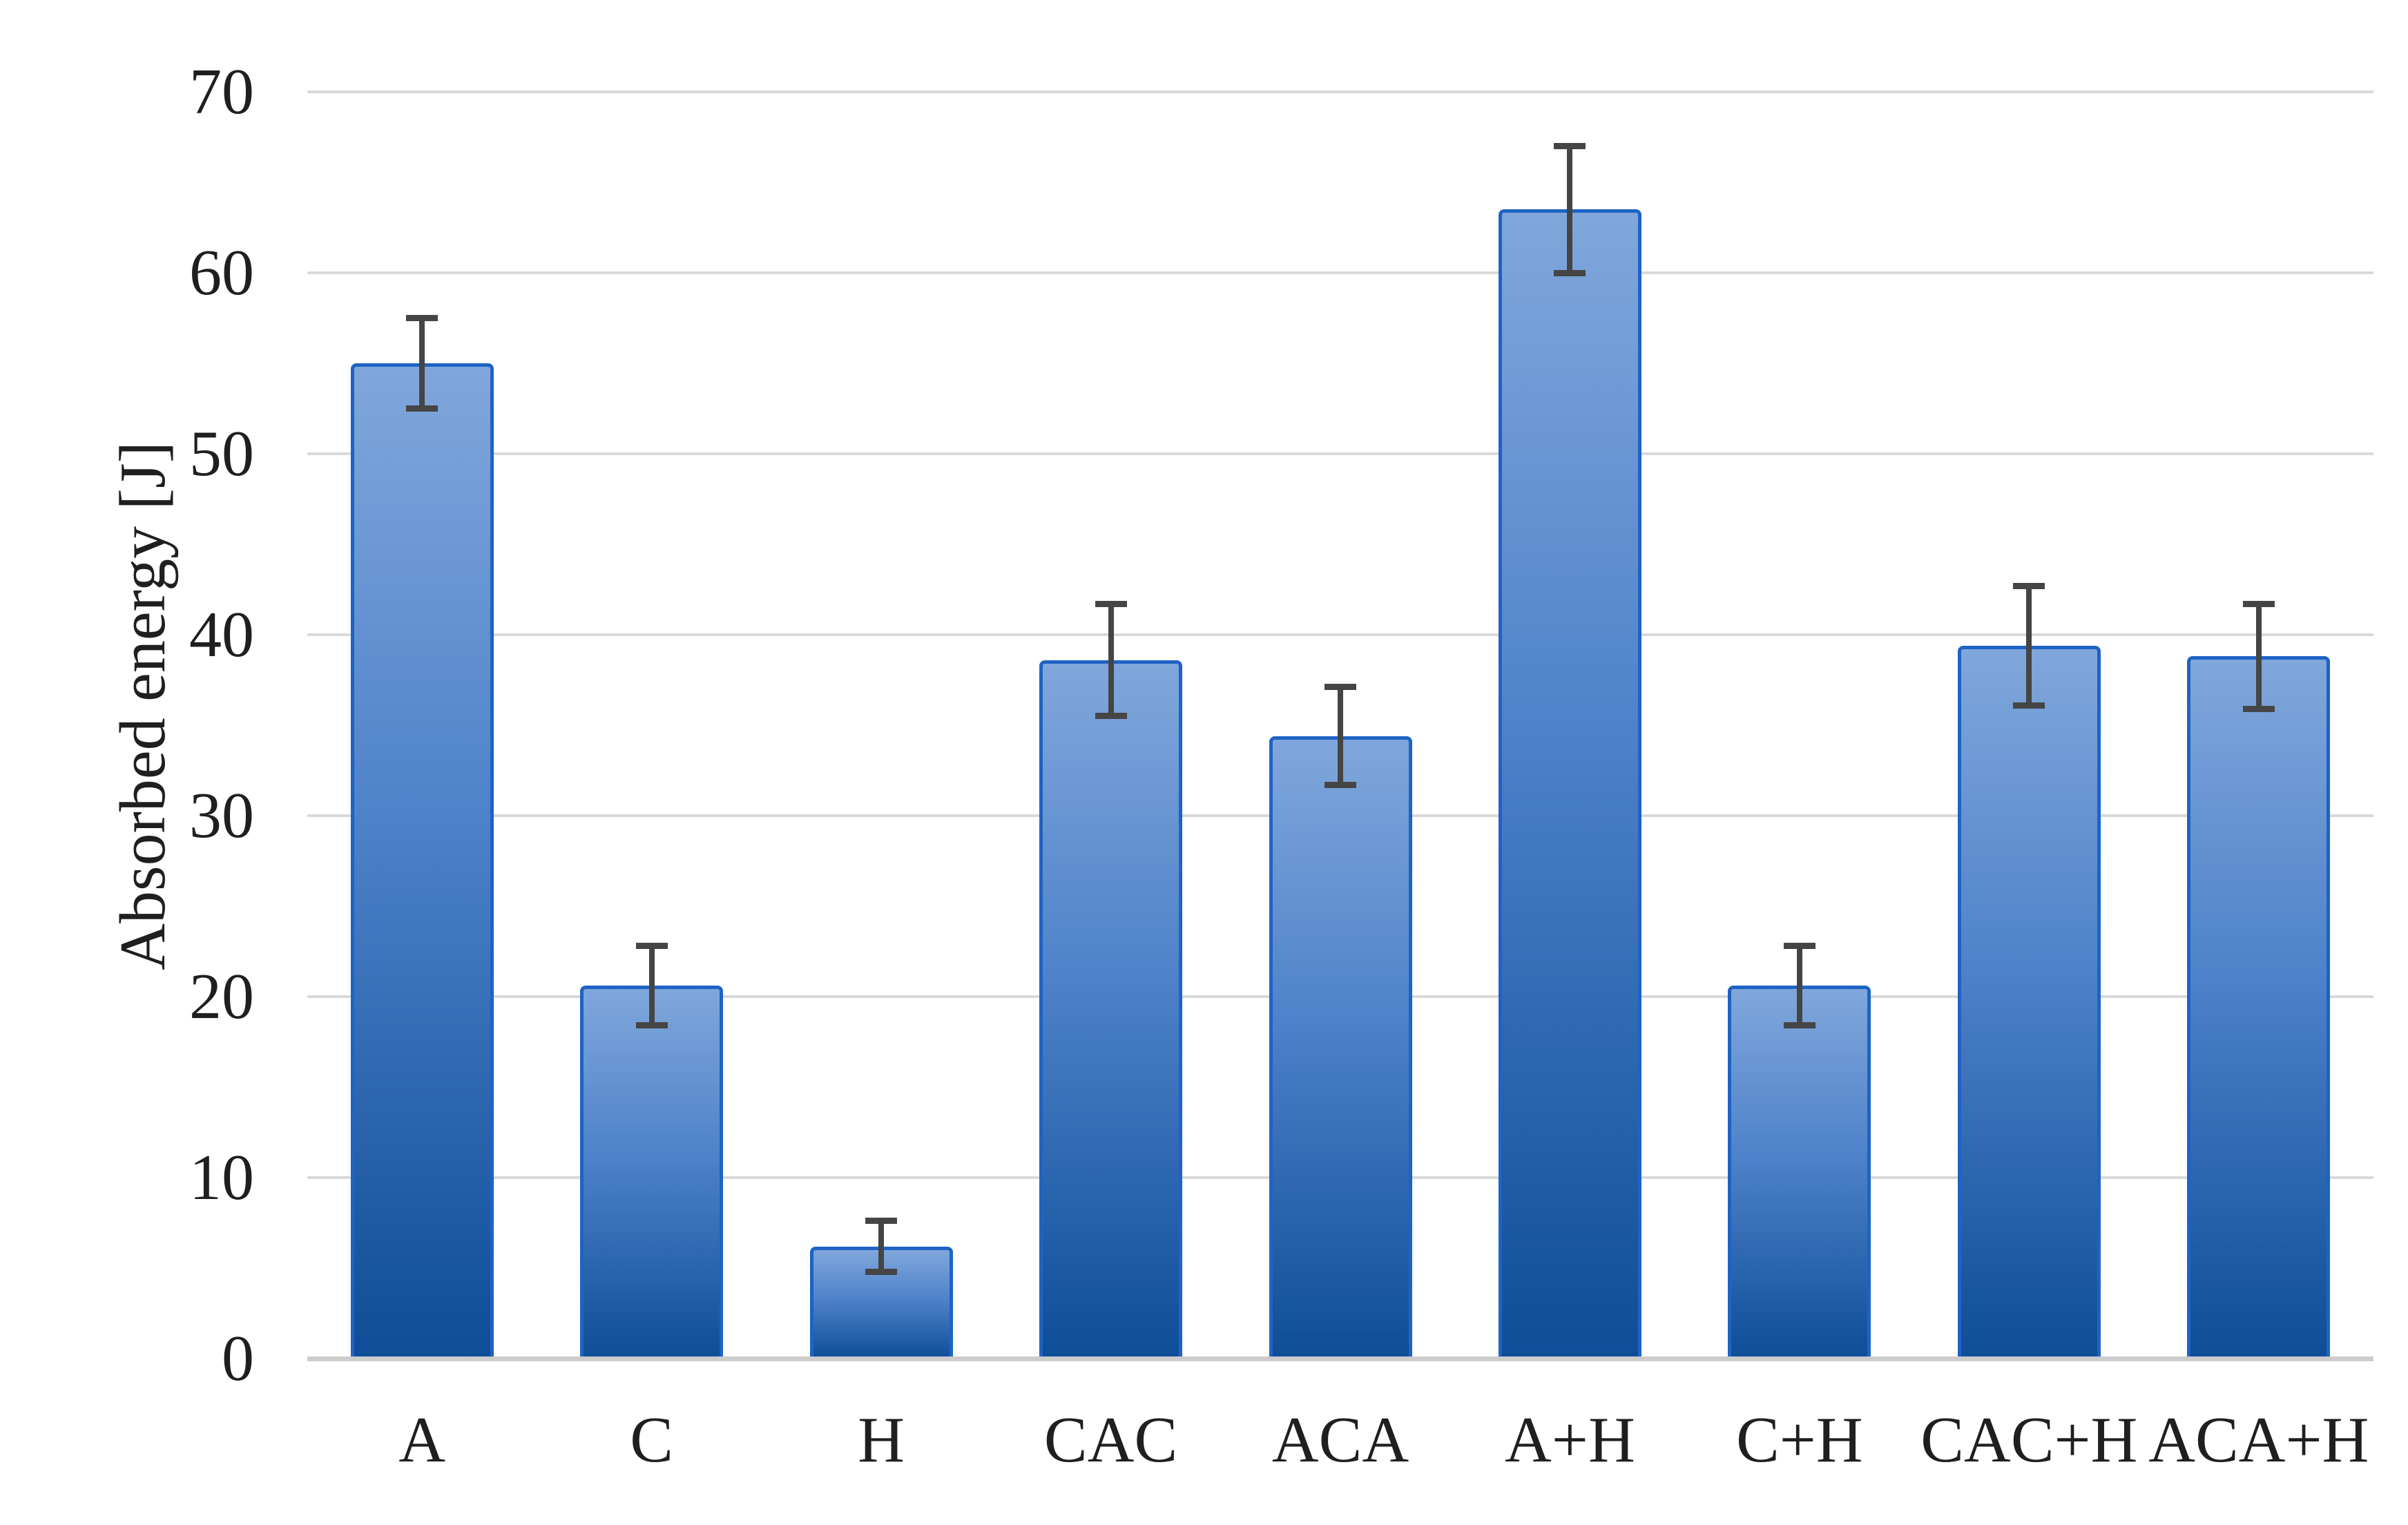  What do you see at coordinates (221, 273) in the screenshot?
I see `y-tick-label-60: 60` at bounding box center [221, 273].